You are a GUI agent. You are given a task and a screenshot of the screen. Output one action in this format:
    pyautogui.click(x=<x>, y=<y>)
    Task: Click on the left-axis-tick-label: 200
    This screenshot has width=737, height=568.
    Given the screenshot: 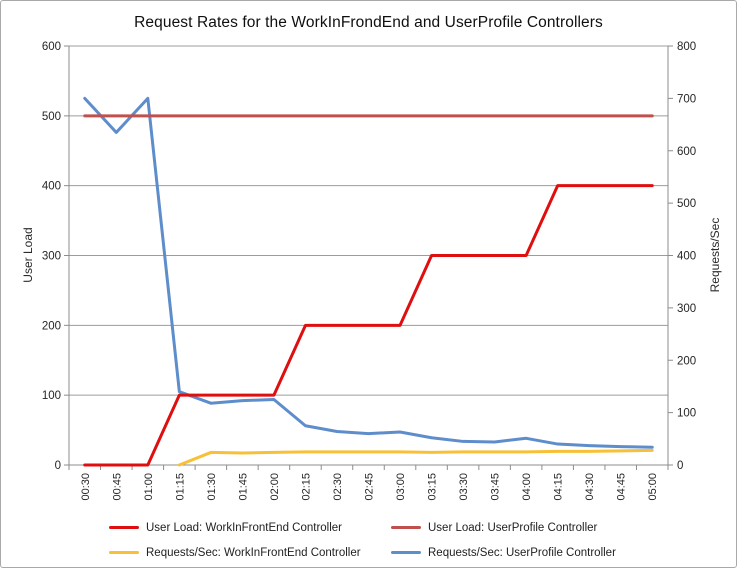 What is the action you would take?
    pyautogui.click(x=51, y=326)
    